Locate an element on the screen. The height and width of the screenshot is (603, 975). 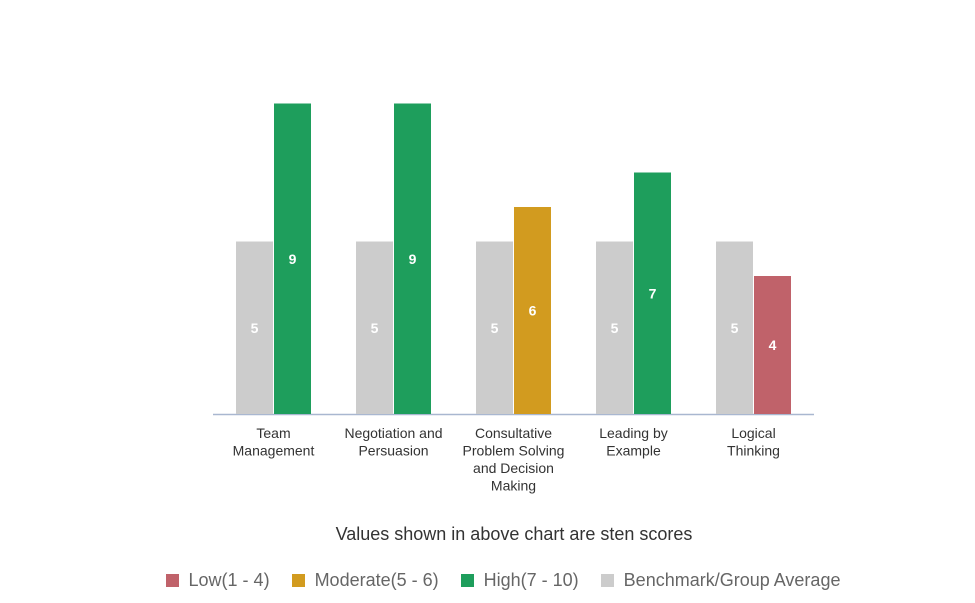
category-label-line: and Decision is located at coordinates (513, 468).